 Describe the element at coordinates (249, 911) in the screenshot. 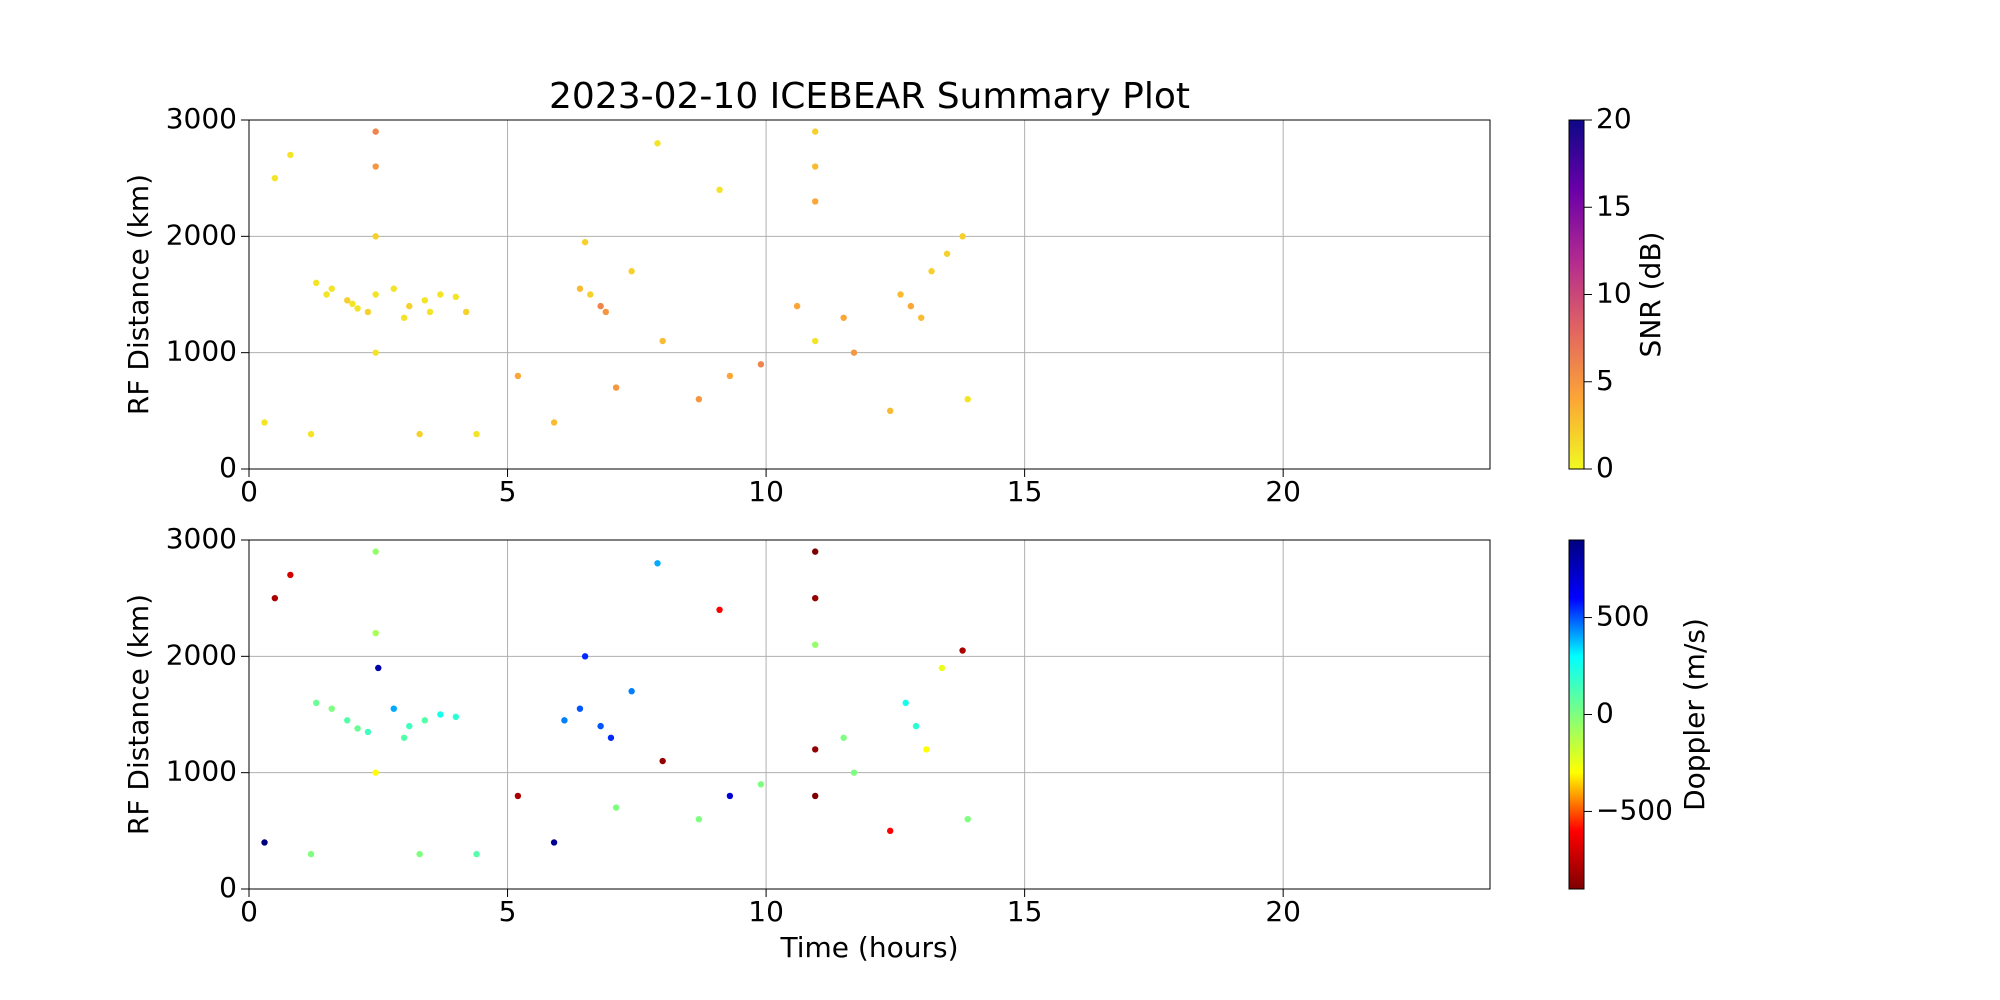

I see `x-tick-label: 0` at that location.